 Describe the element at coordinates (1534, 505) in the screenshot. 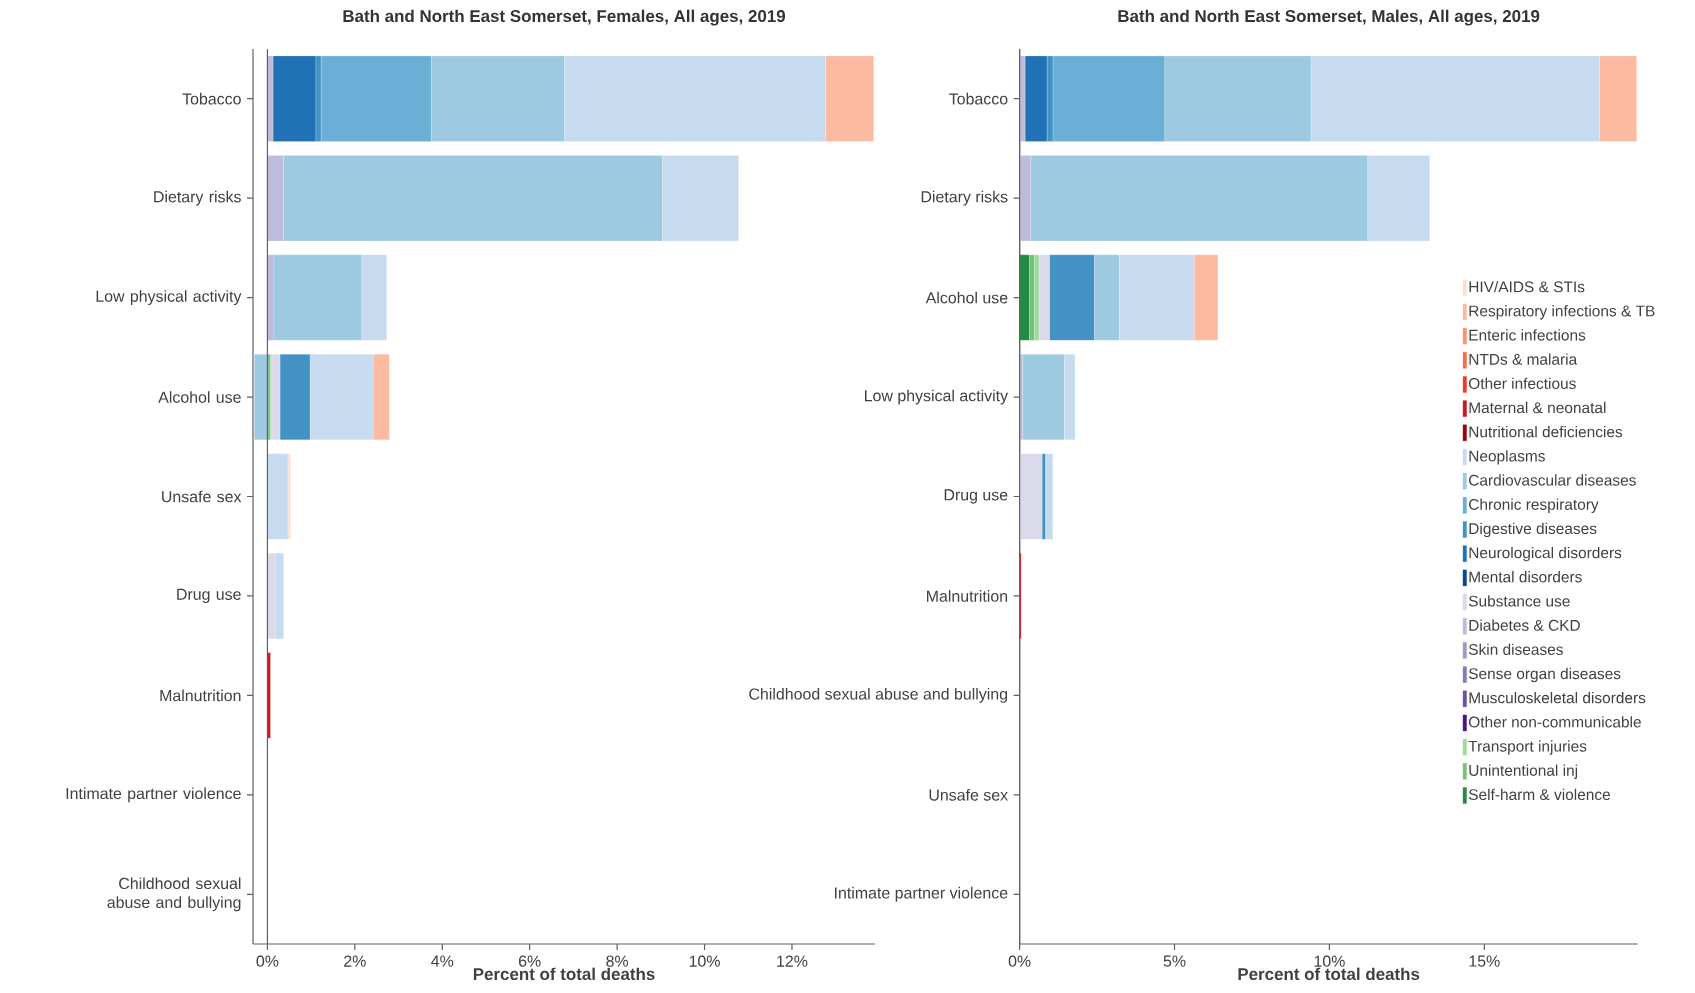

I see `legend-label: Chronic respiratory` at that location.